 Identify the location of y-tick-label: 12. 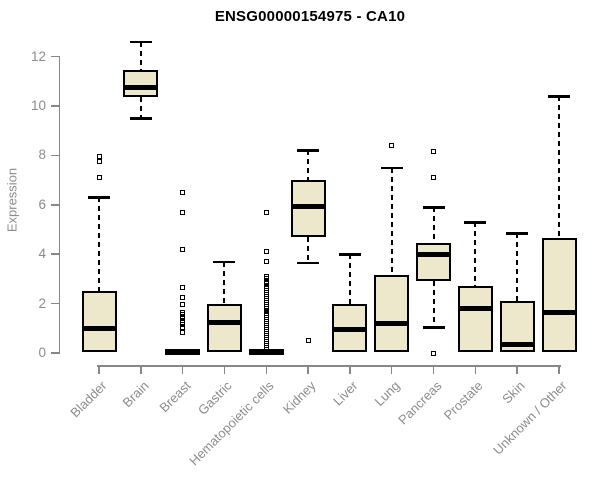
(38, 56).